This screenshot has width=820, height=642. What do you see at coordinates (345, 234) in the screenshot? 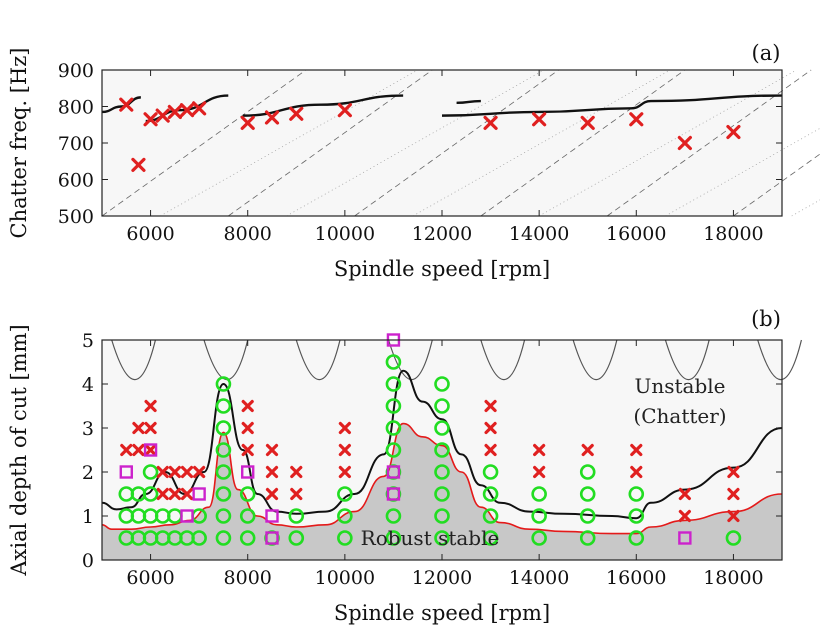
I see `a-x-tick-label: 10000` at bounding box center [345, 234].